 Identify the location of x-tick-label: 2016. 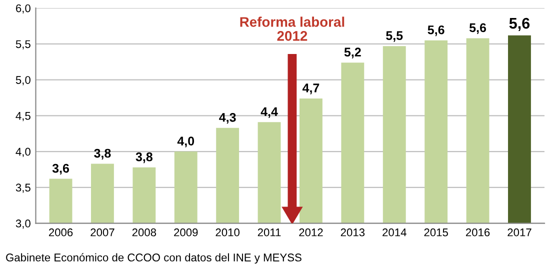
(478, 232).